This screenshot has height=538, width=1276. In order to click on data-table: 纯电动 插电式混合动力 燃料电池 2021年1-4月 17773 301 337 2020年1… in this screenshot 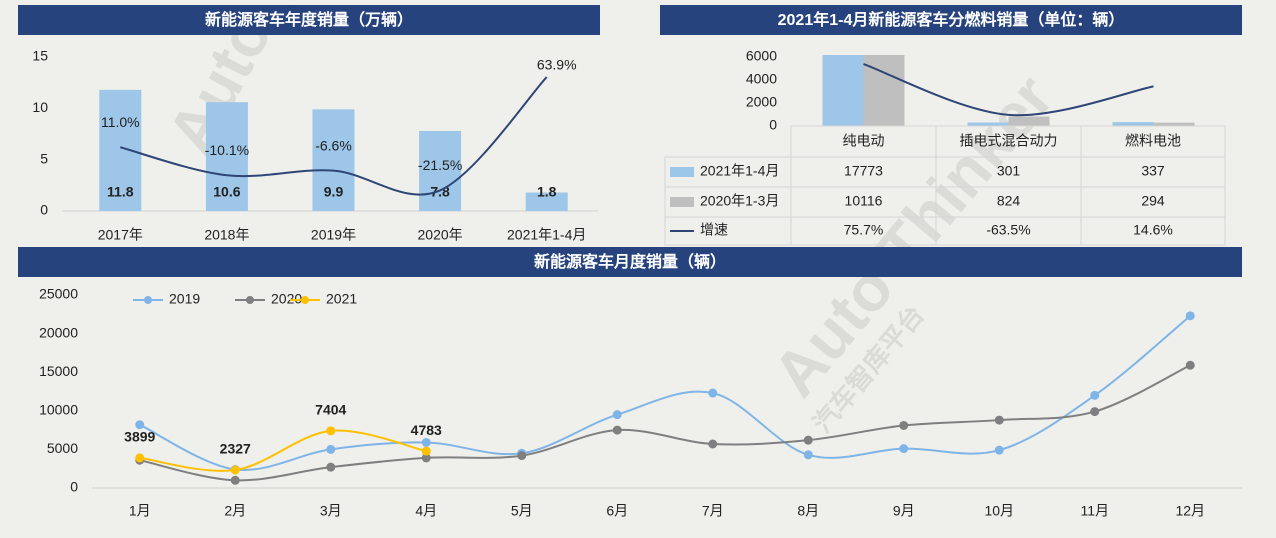, I will do `click(945, 185)`.